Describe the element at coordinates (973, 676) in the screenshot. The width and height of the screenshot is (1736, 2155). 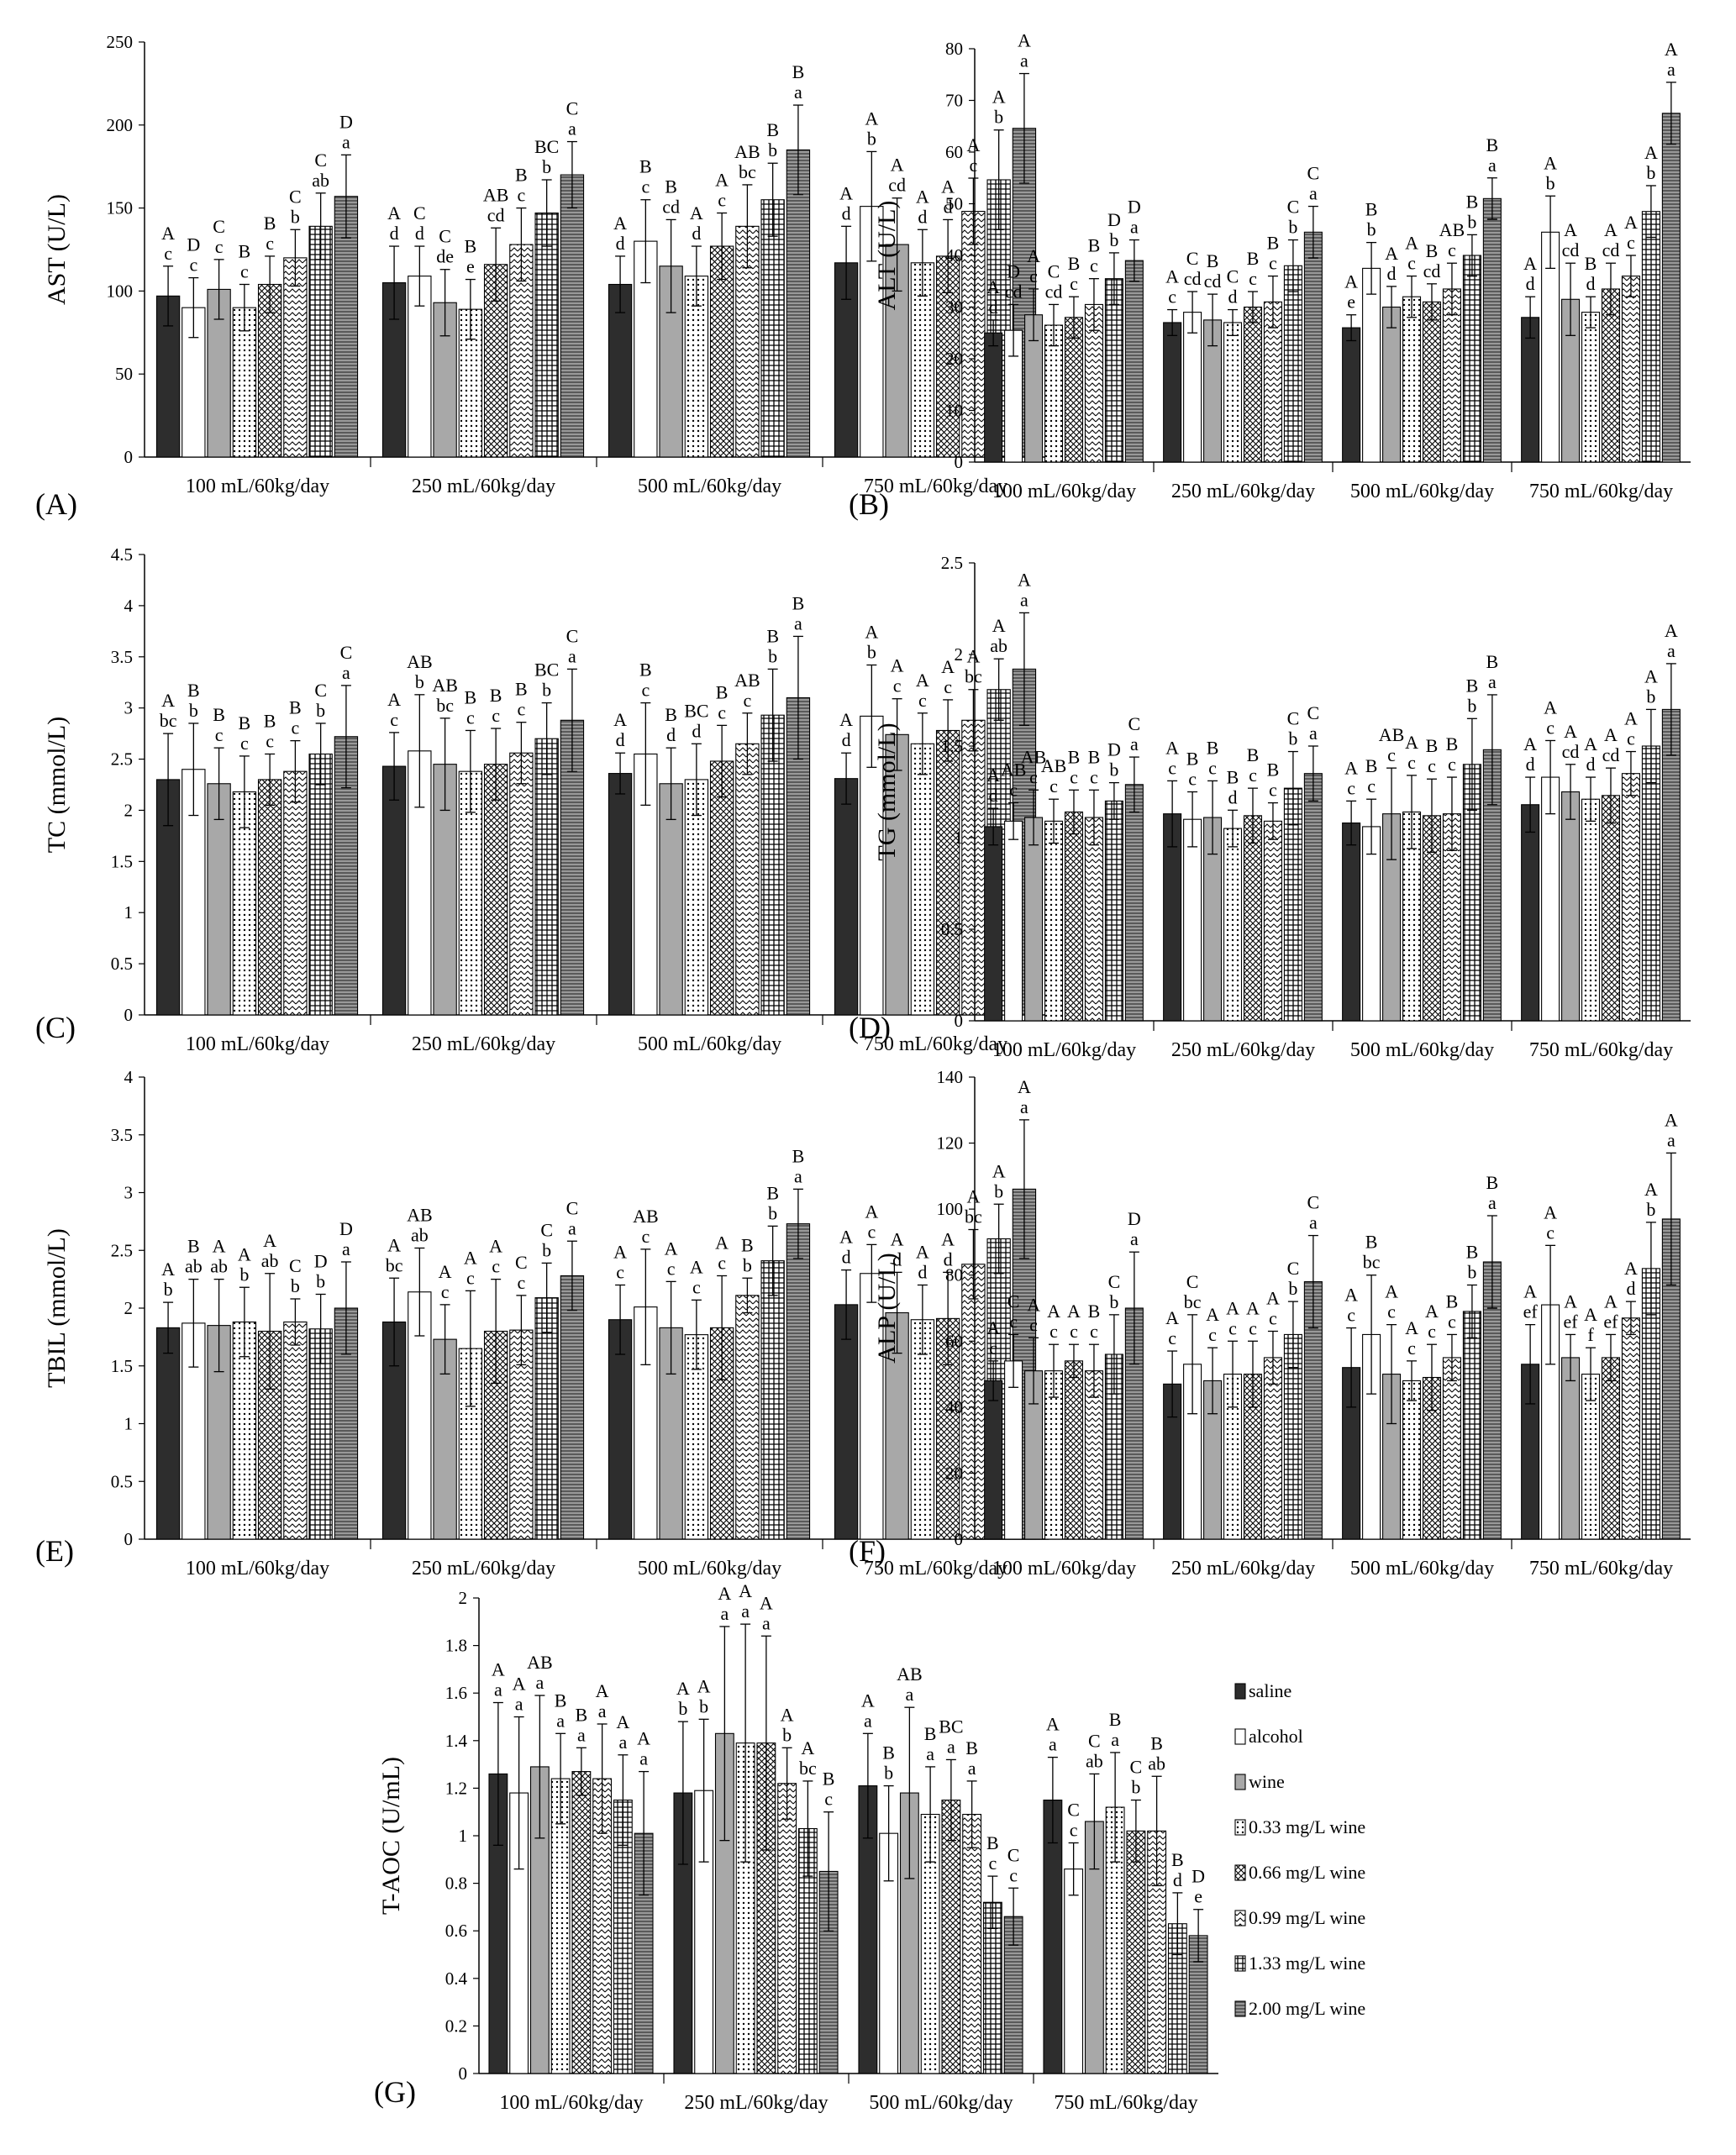
I see `significance-letter-lower: bc` at that location.